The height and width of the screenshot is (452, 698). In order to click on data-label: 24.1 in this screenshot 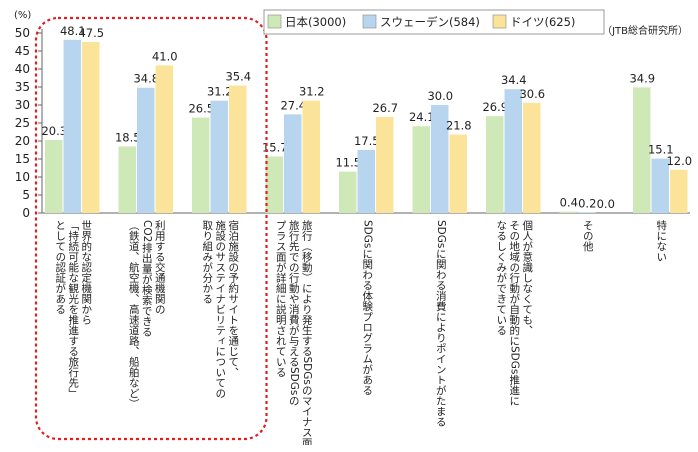, I will do `click(422, 117)`.